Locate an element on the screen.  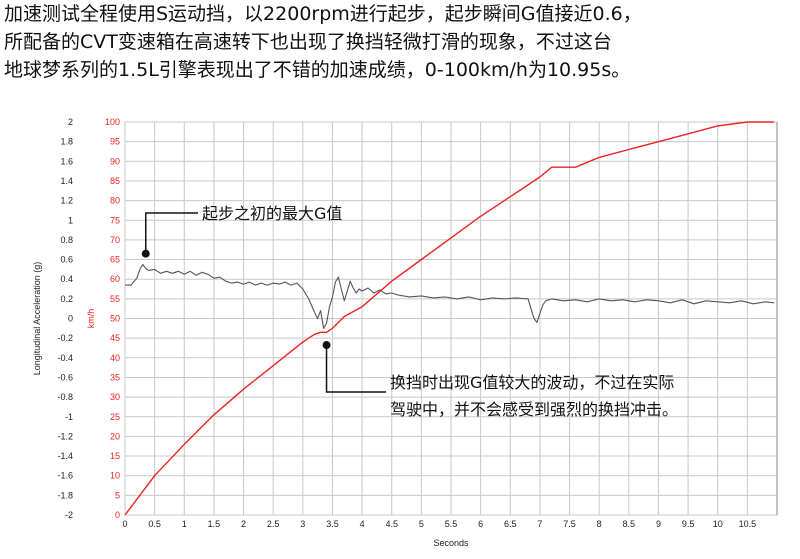
y-left-tick-label: 1.6 is located at coordinates (66, 161).